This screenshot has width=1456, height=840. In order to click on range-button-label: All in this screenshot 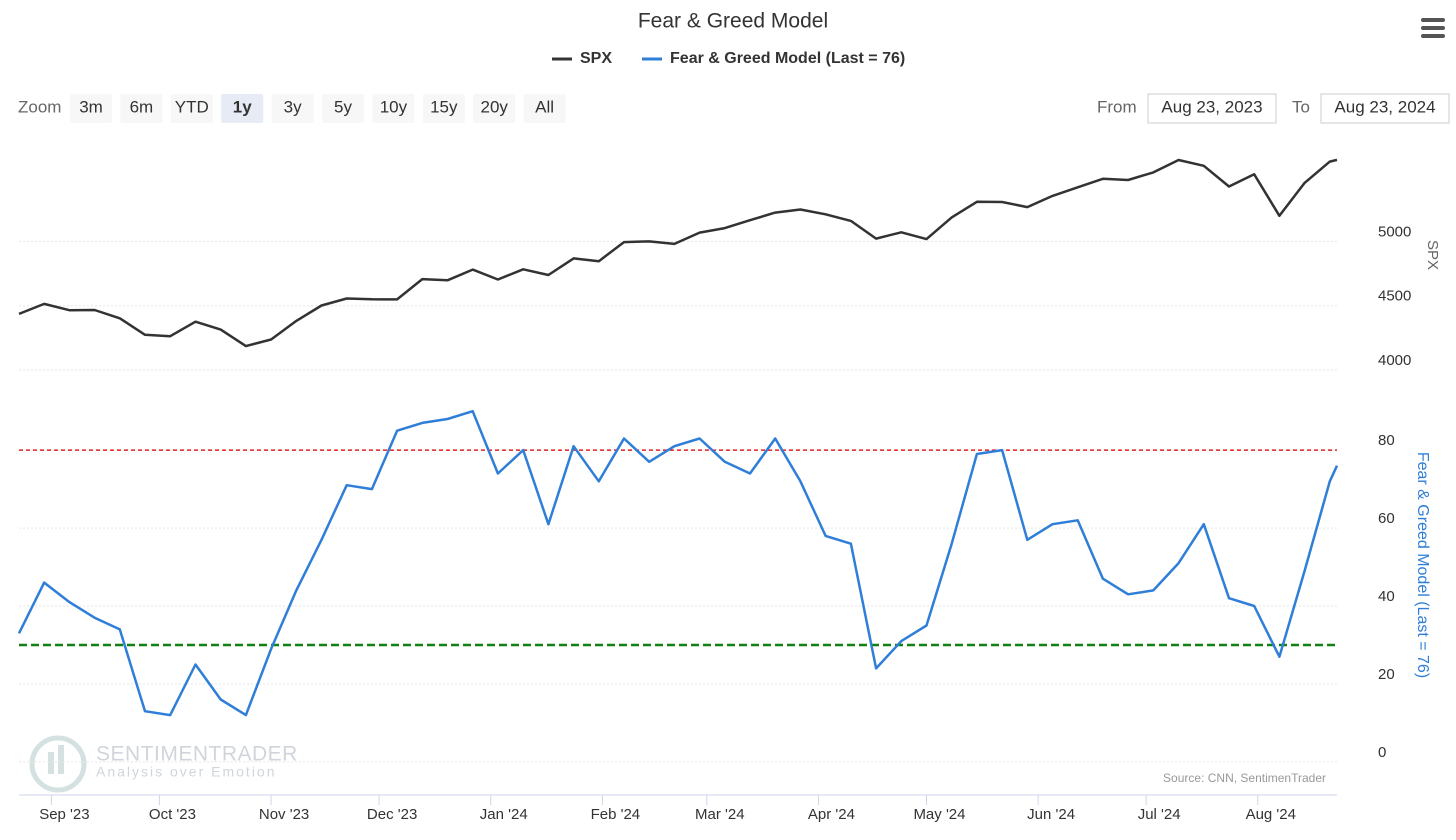, I will do `click(544, 106)`.